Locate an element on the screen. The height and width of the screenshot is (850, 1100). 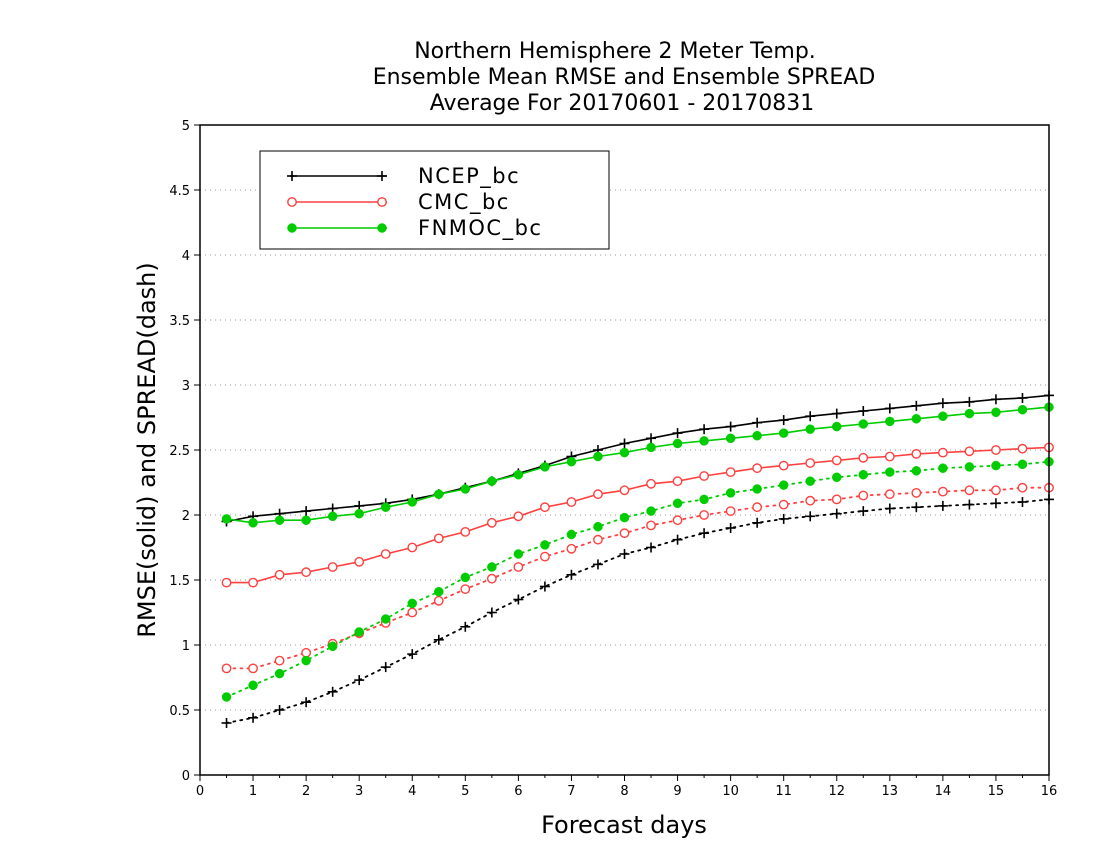
y-tick-label: 0.5 is located at coordinates (179, 711).